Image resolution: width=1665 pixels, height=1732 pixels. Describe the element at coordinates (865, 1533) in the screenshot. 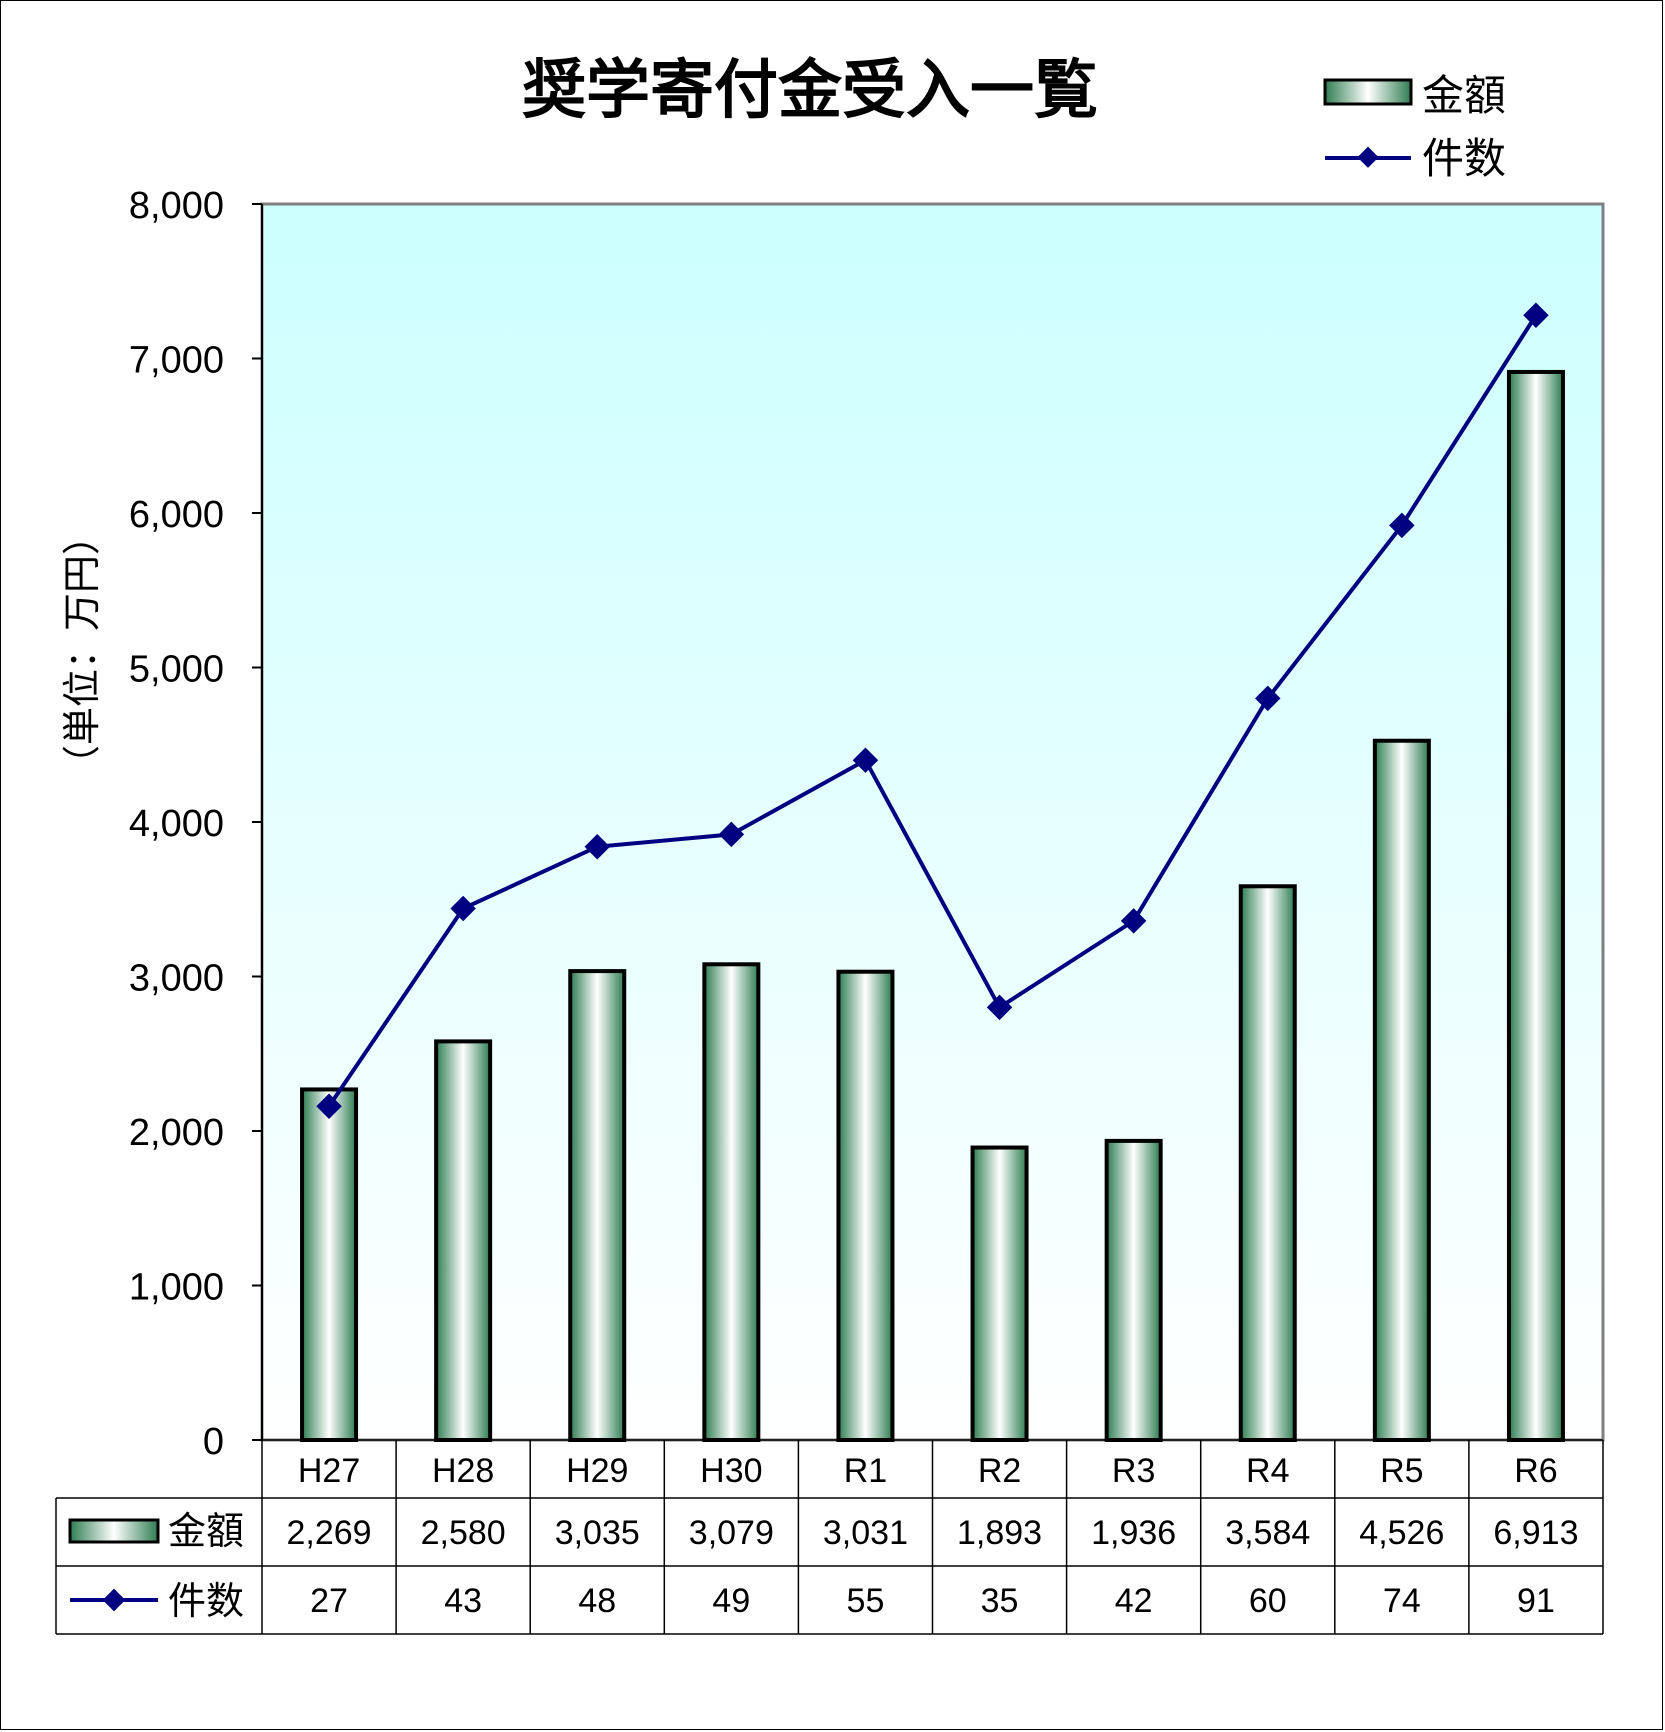

I see `amount-cell: 3,031` at that location.